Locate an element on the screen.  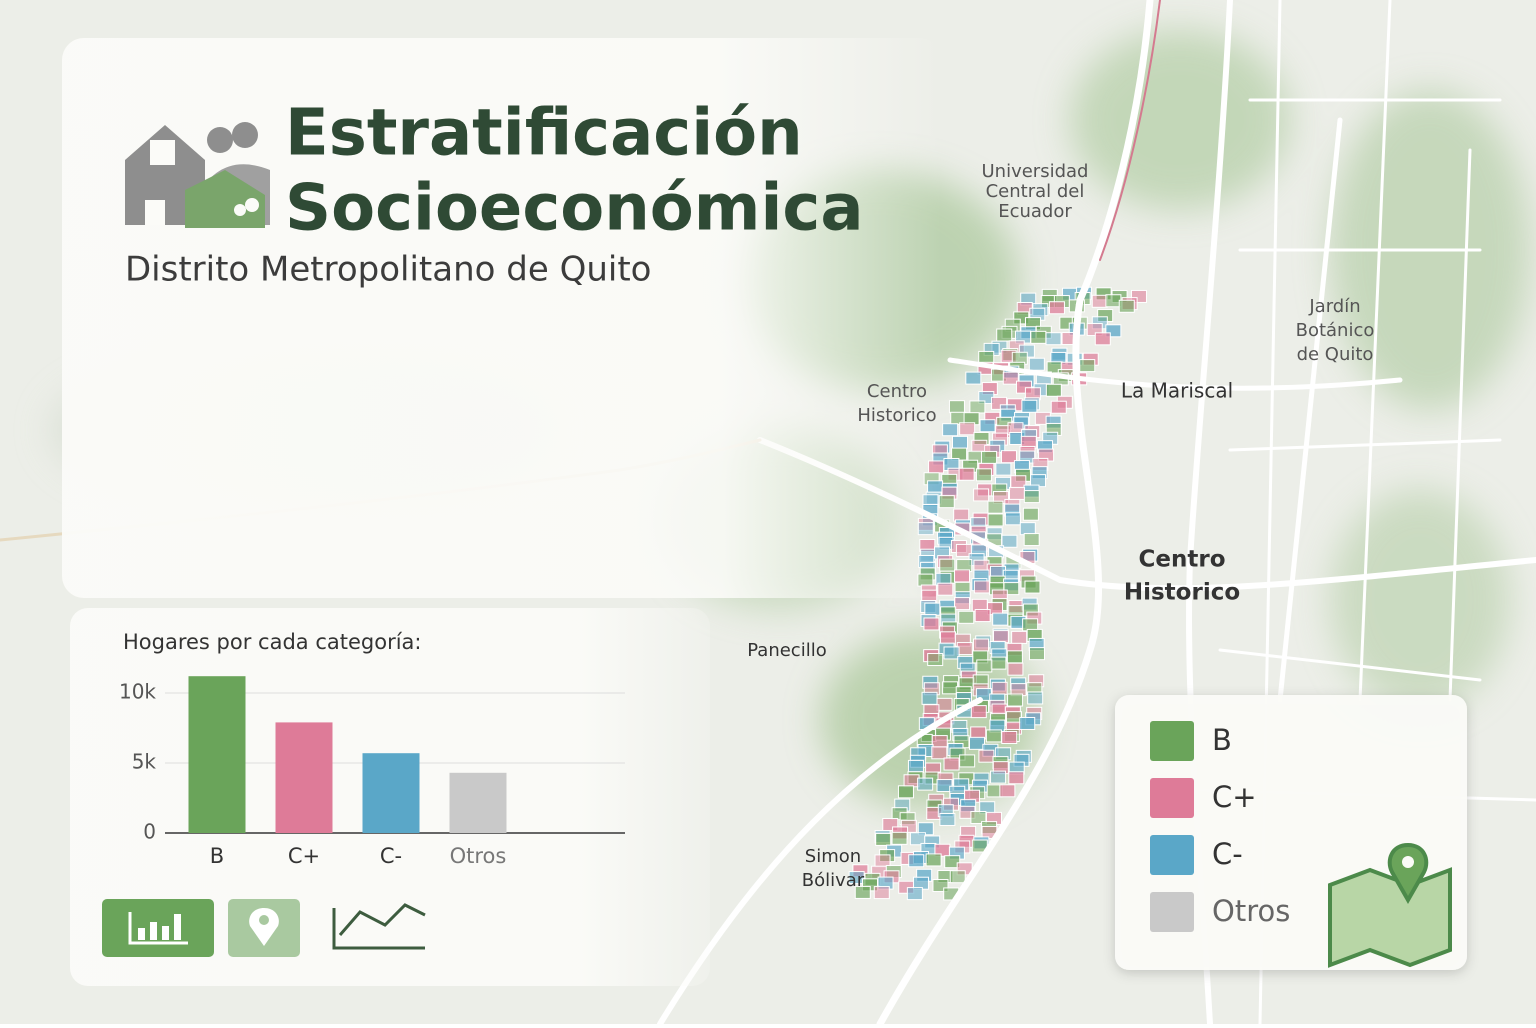
legend-label: Otros is located at coordinates (1251, 911).